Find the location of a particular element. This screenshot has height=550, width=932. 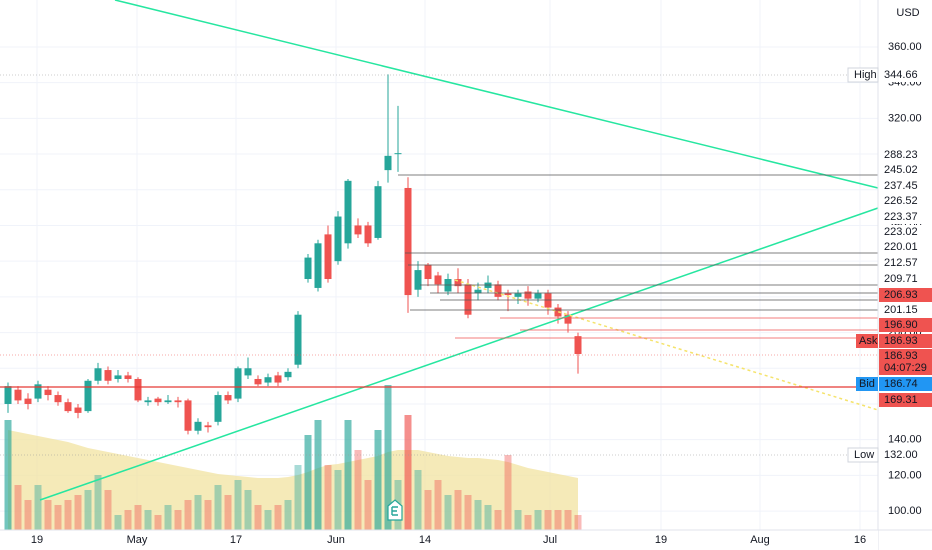

currency-label: USD is located at coordinates (907, 13).